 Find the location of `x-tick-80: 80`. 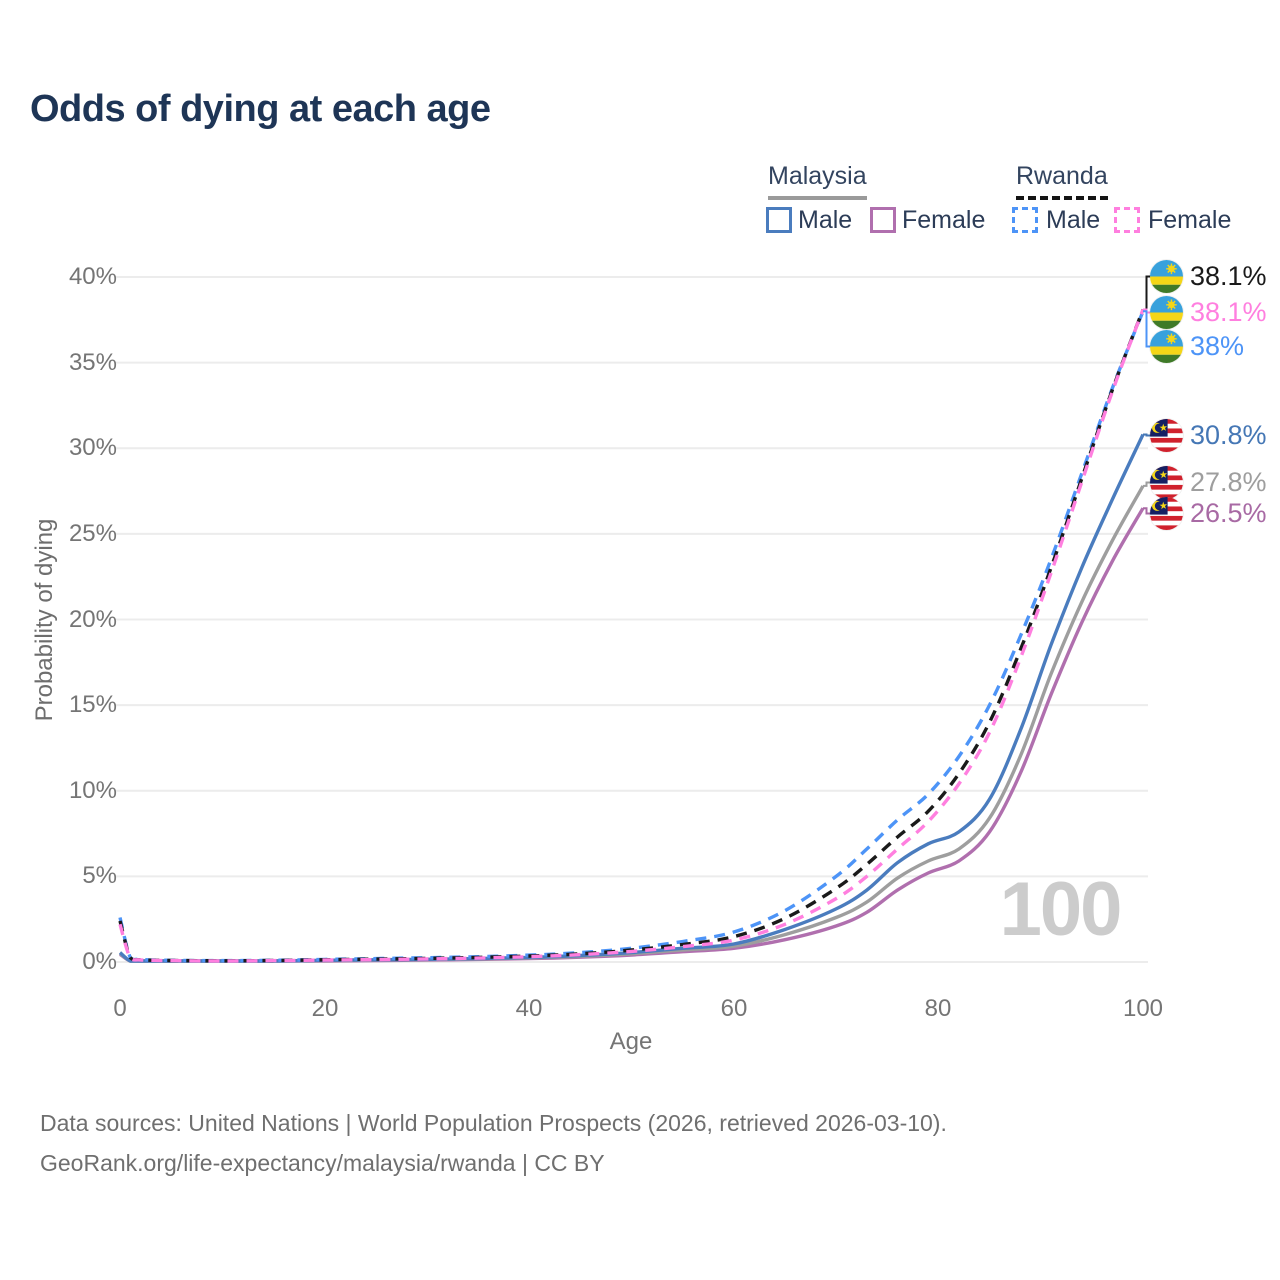

x-tick-80: 80 is located at coordinates (938, 1008).